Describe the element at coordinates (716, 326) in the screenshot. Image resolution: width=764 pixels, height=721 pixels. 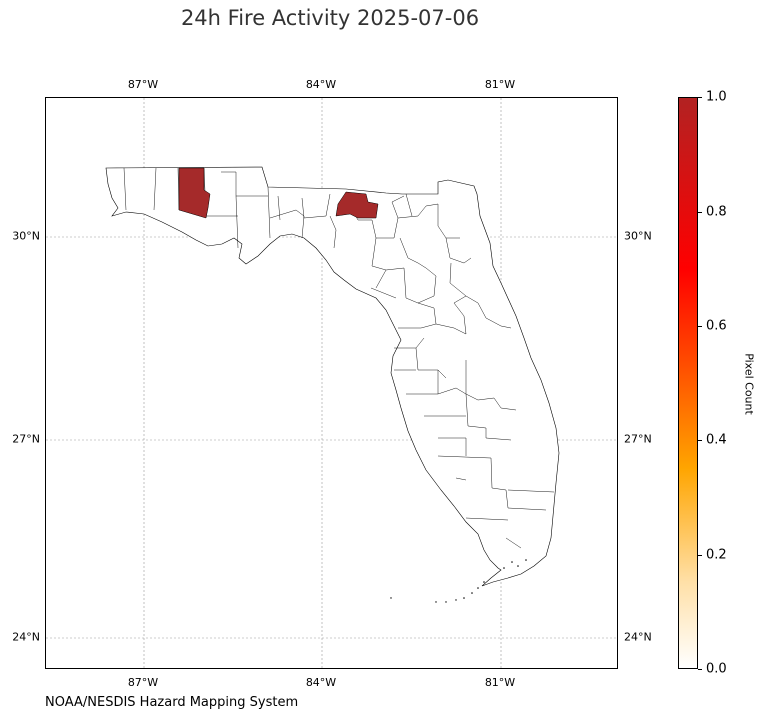
I see `colorbar-tick-3: 0.6` at that location.